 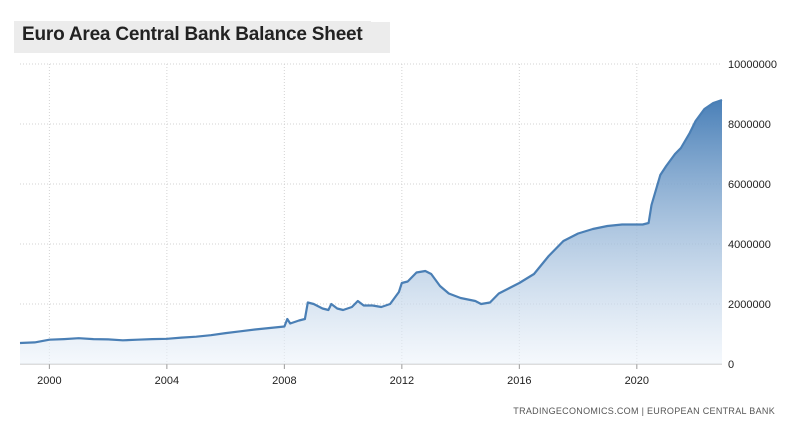 What do you see at coordinates (749, 125) in the screenshot?
I see `y-tick-label: 8000000` at bounding box center [749, 125].